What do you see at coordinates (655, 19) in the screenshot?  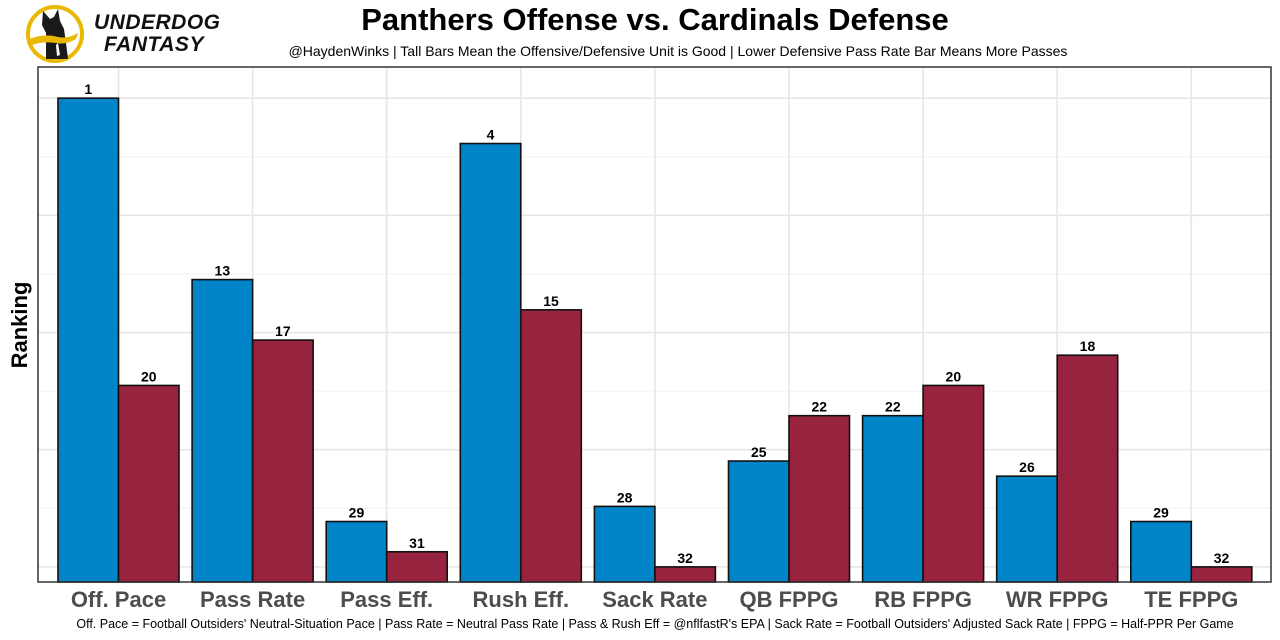 I see `chart-title: Panthers Offense vs. Cardinals Defense` at bounding box center [655, 19].